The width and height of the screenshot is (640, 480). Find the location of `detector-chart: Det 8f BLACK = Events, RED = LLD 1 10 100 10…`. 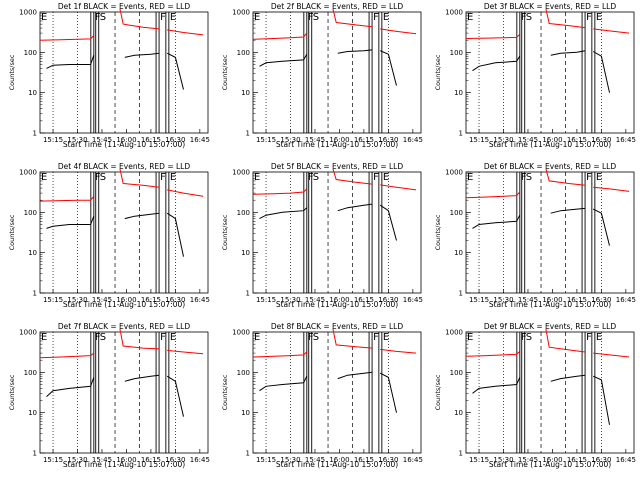

detector-chart: Det 8f BLACK = Events, RED = LLD 1 10 100 10… is located at coordinates (322, 395).